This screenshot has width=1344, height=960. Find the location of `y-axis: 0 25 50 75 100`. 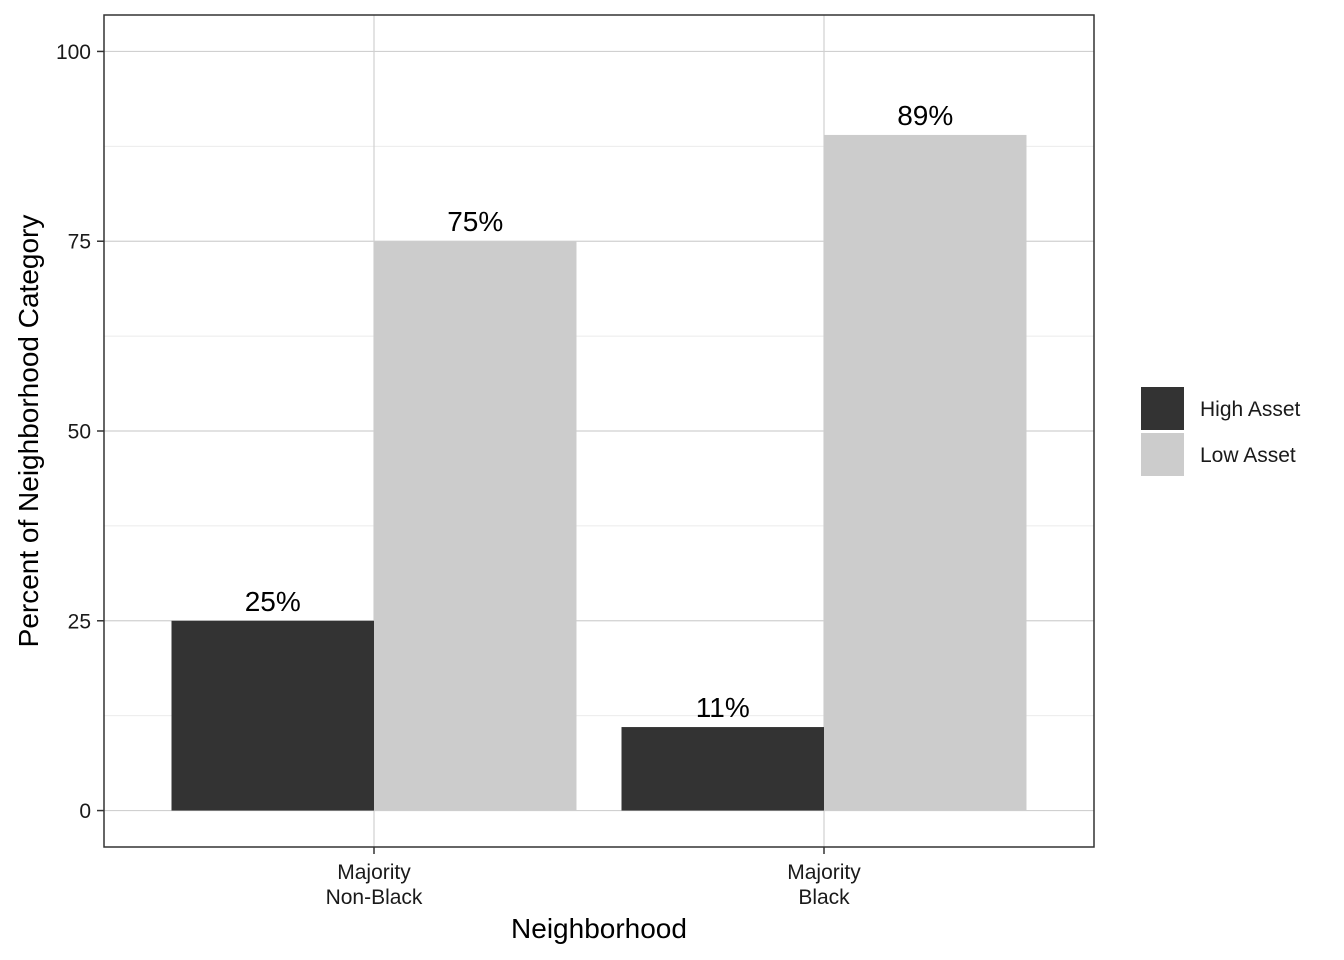

y-axis: 0 25 50 75 100 is located at coordinates (80, 432).